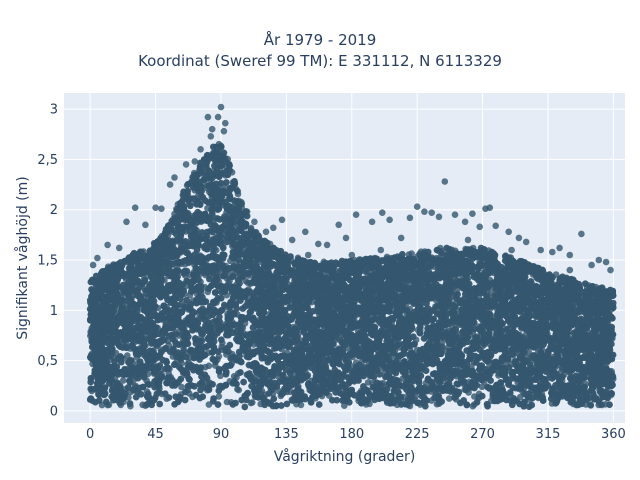 Image resolution: width=640 pixels, height=480 pixels. Describe the element at coordinates (320, 39) in the screenshot. I see `chart-title-line: År 1979 - 2019` at that location.